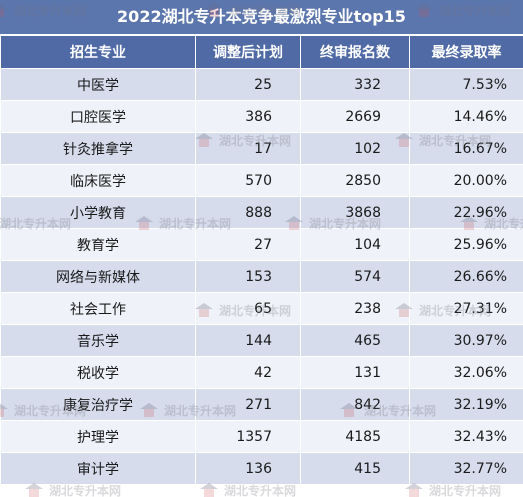  I want to click on table-row: 网络与新媒体 153 574 26.66%, so click(261, 276).